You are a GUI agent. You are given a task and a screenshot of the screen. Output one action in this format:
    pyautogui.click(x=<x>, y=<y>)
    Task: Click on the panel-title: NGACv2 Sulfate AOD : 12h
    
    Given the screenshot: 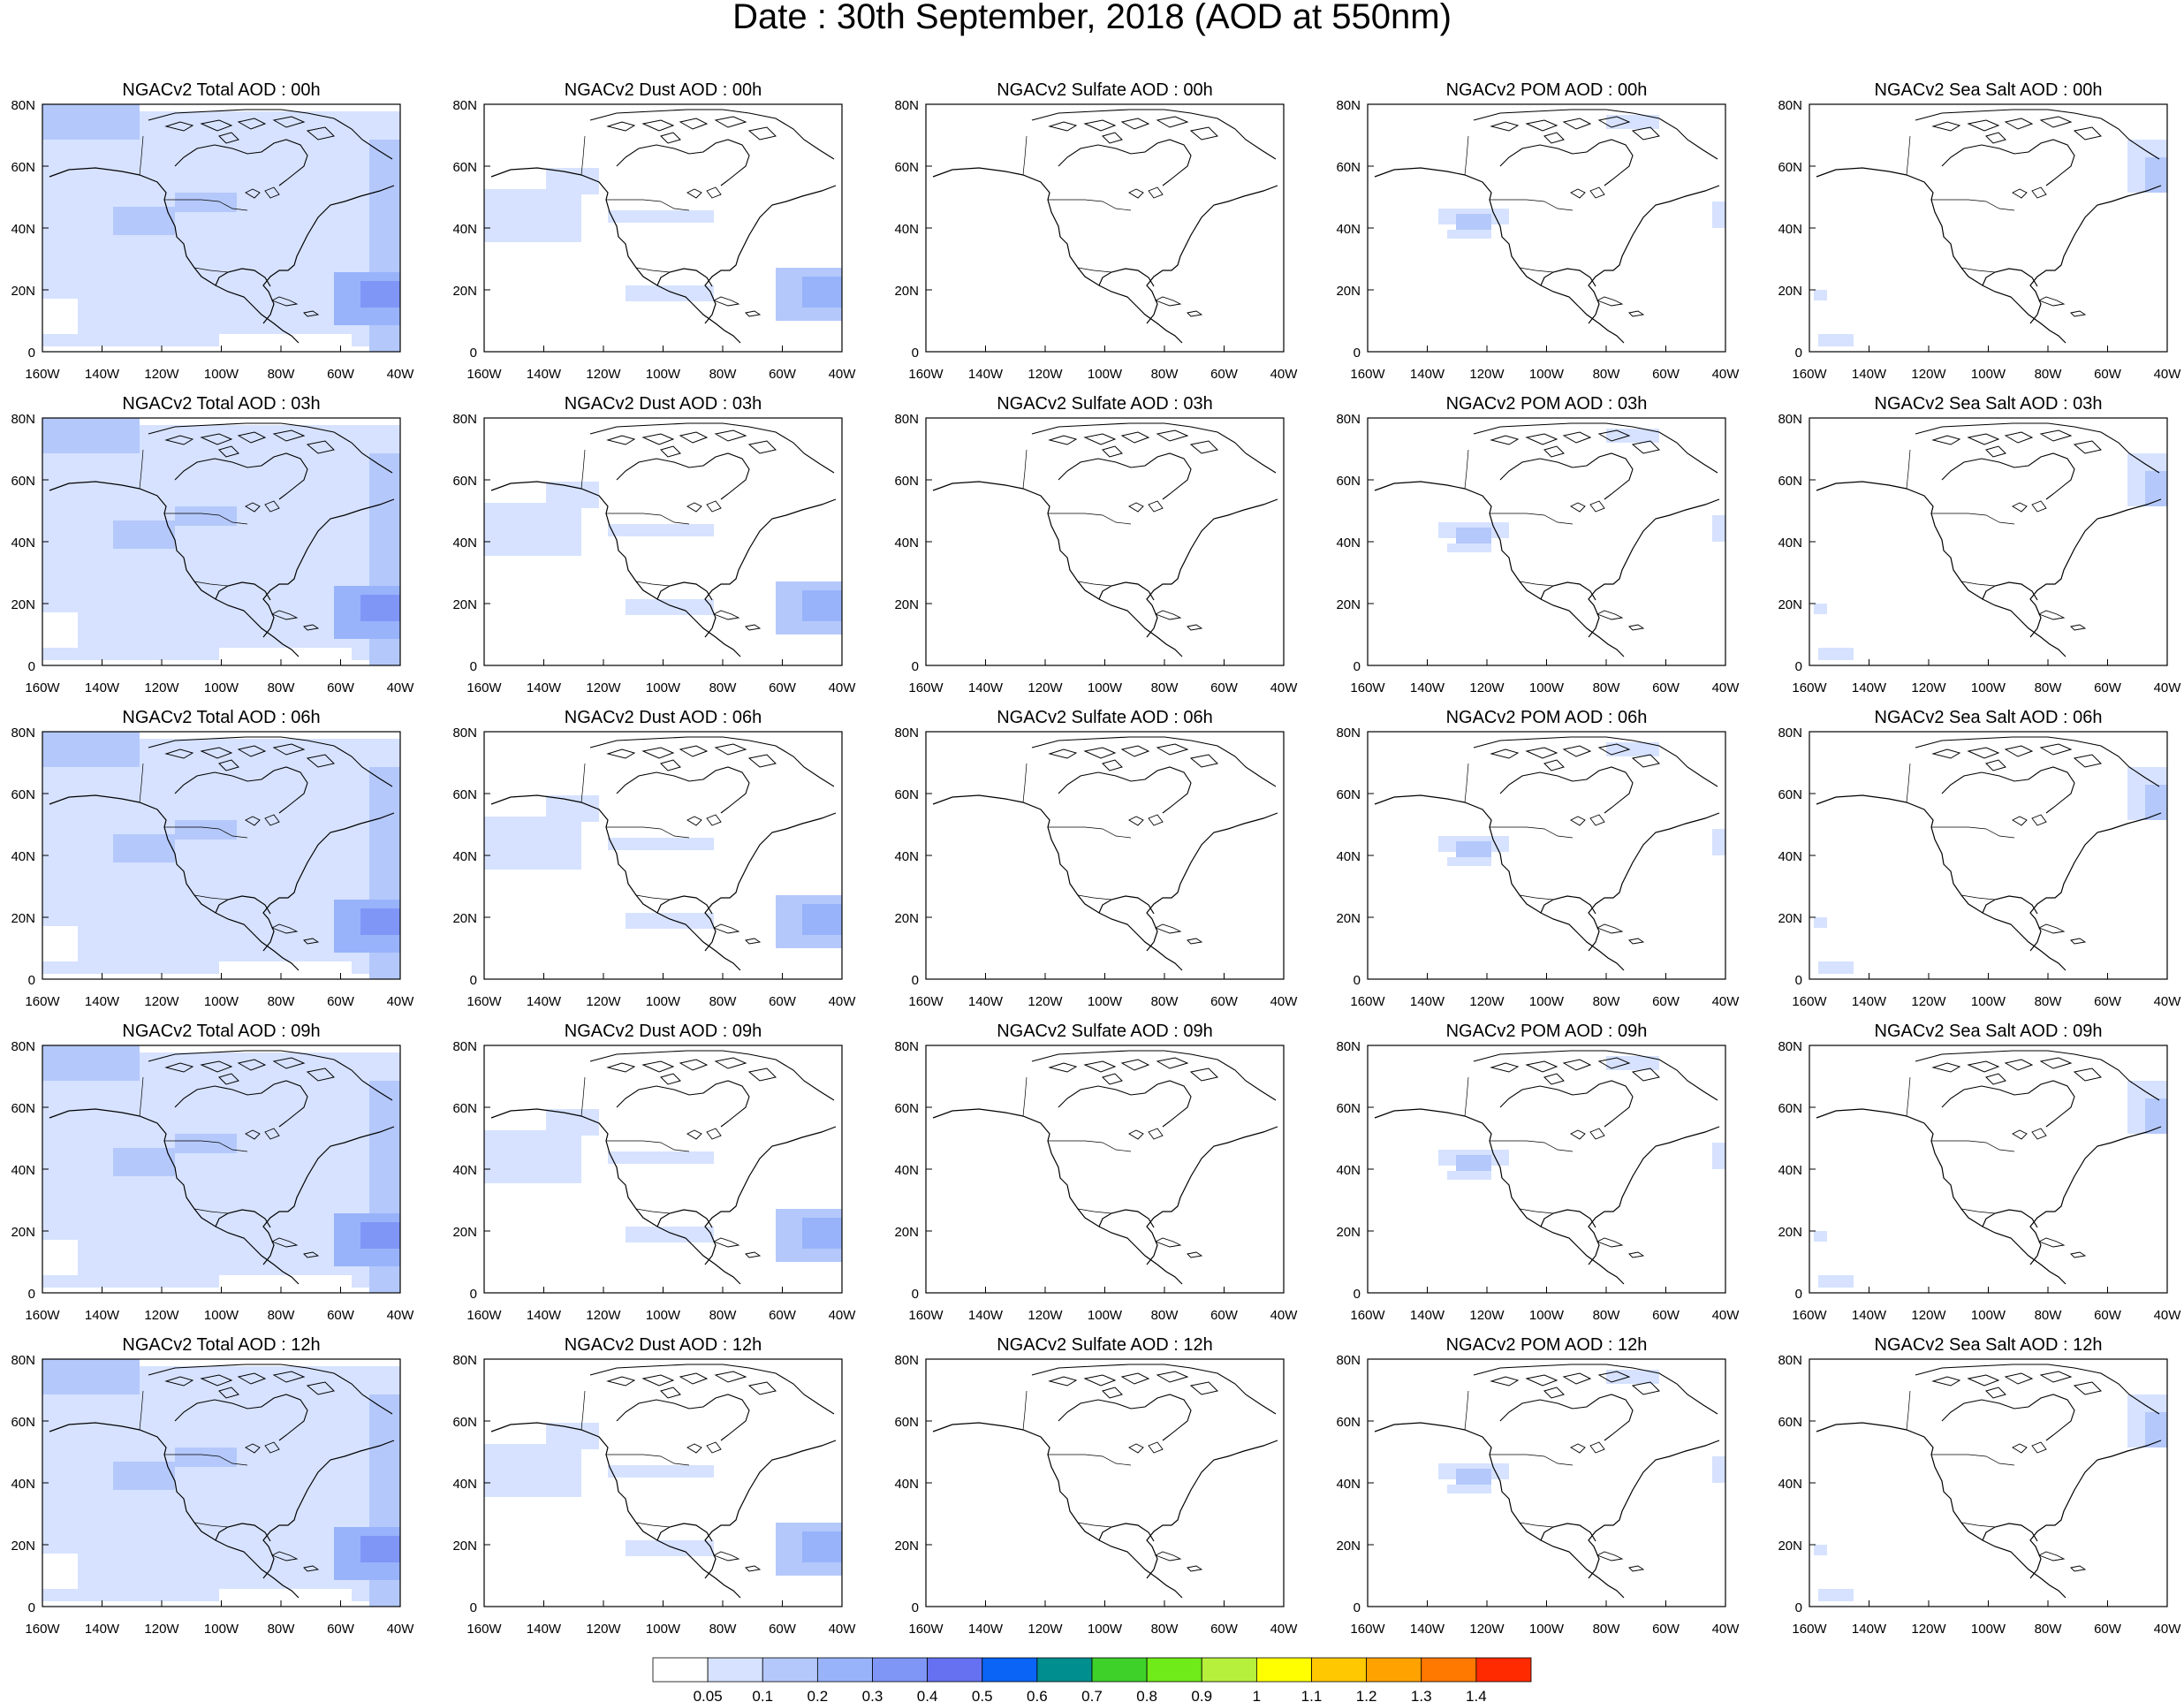 What is the action you would take?
    pyautogui.click(x=1105, y=1345)
    